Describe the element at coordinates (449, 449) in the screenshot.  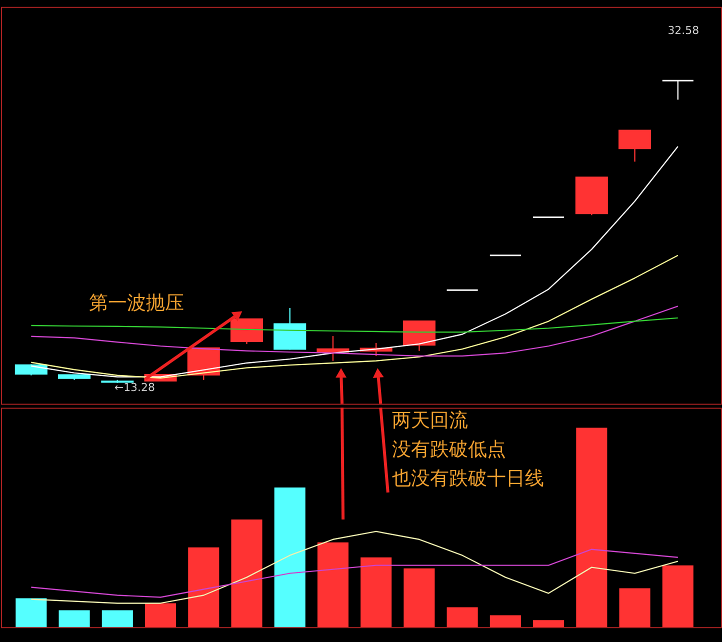
I see `annotation: 没有跌破低点` at that location.